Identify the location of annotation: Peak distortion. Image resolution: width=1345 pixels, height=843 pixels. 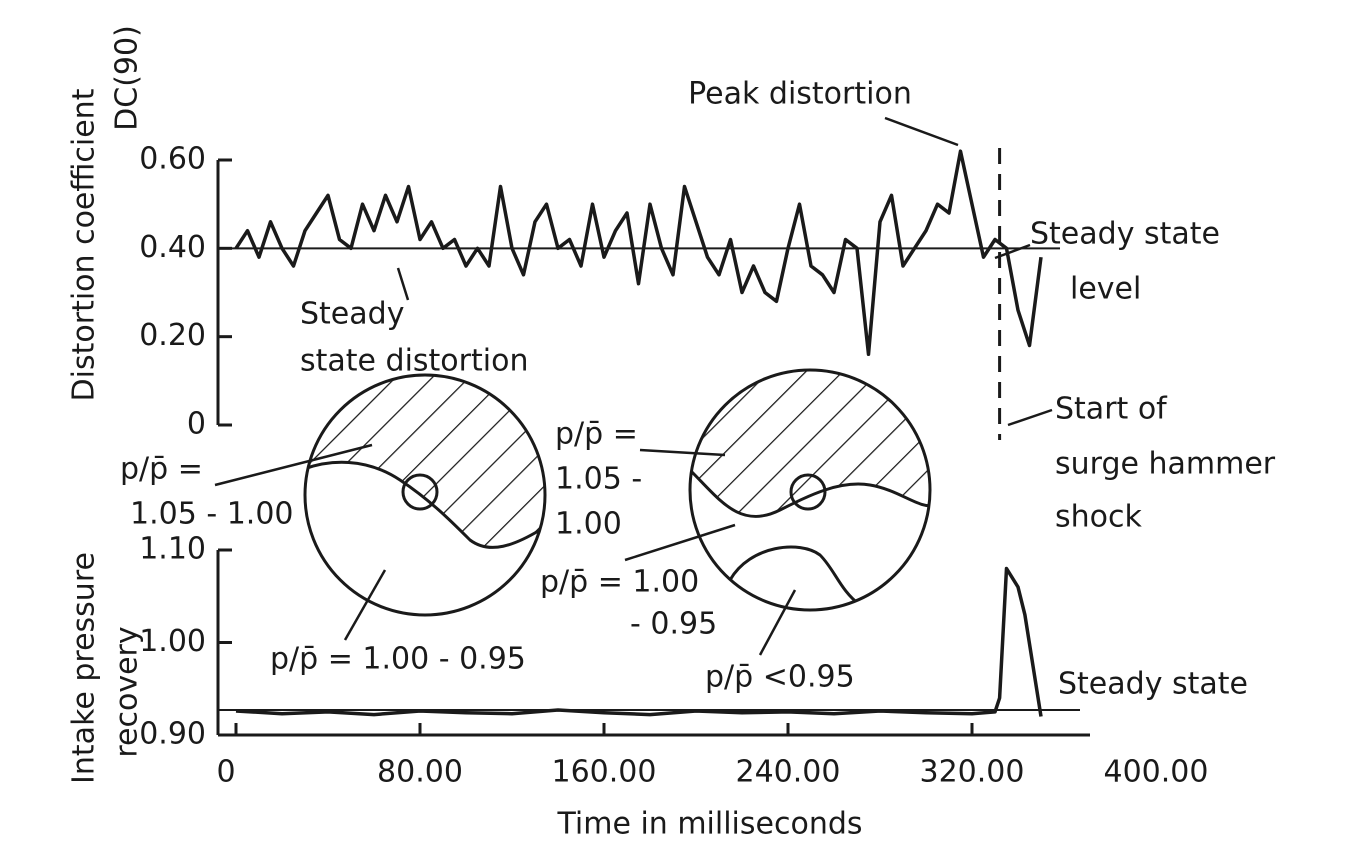
(800, 94).